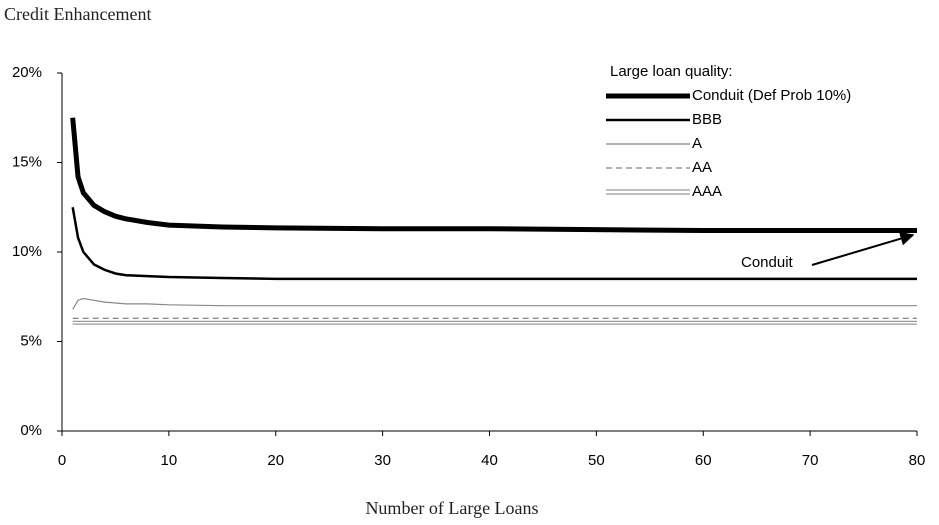 The width and height of the screenshot is (939, 525). What do you see at coordinates (767, 262) in the screenshot?
I see `annotation: Conduit` at bounding box center [767, 262].